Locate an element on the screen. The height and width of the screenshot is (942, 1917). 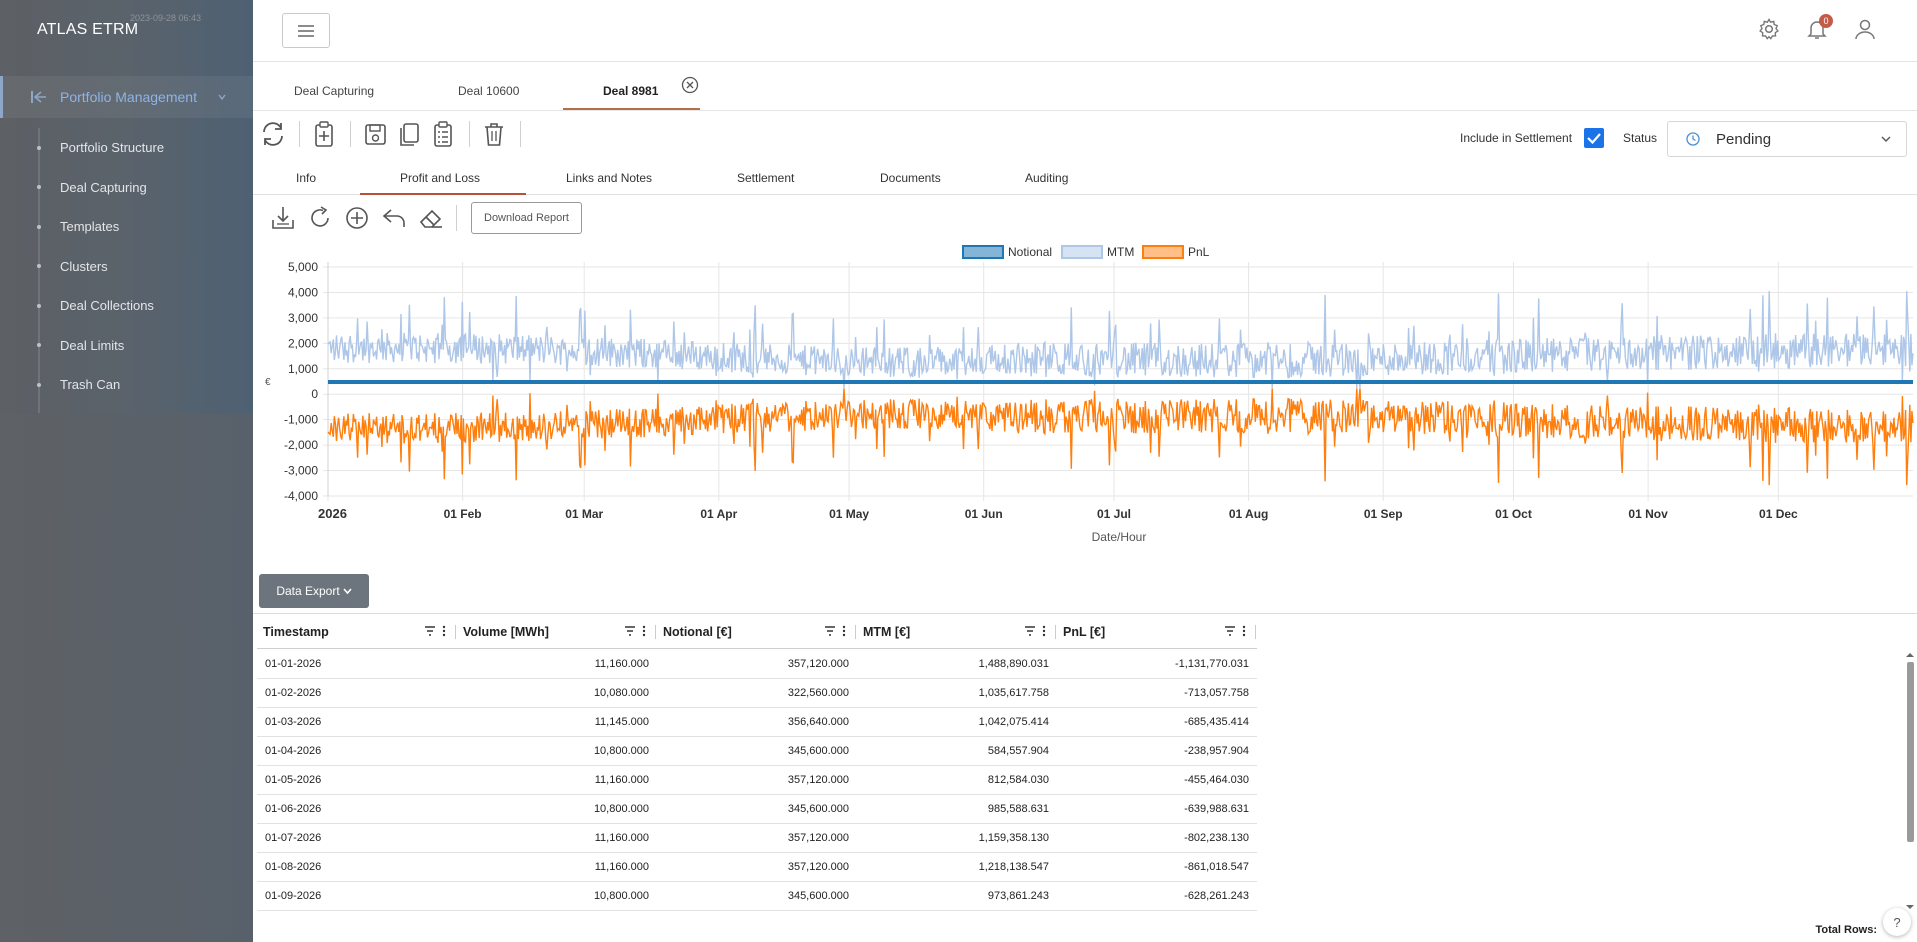
x-tick-label: 01 Feb is located at coordinates (463, 514).